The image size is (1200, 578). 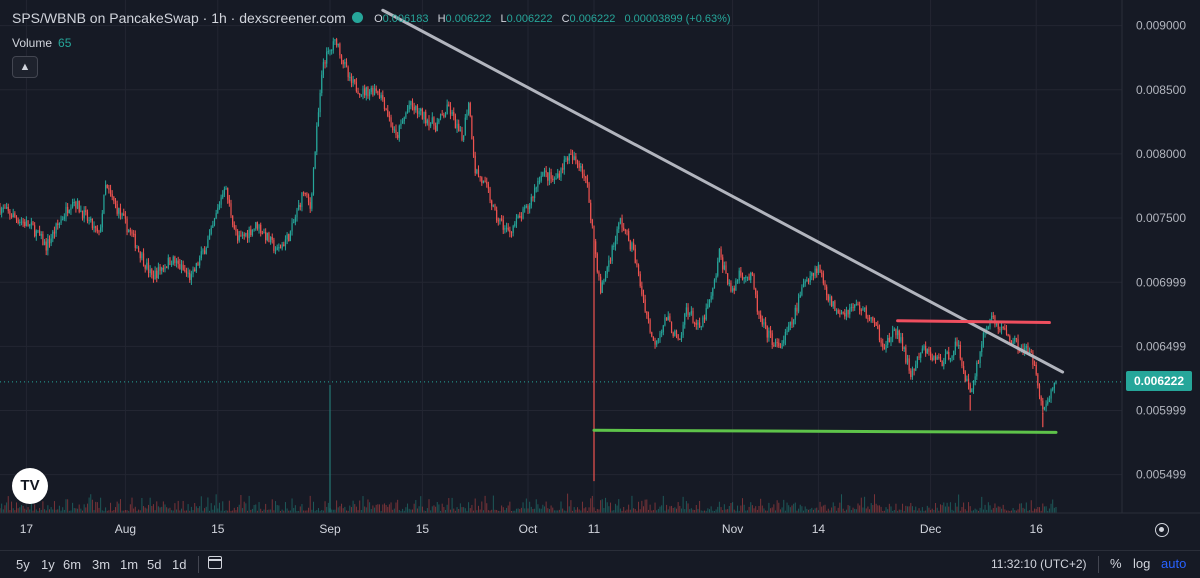 I want to click on collapse-legend-button: ▲, so click(x=25, y=67).